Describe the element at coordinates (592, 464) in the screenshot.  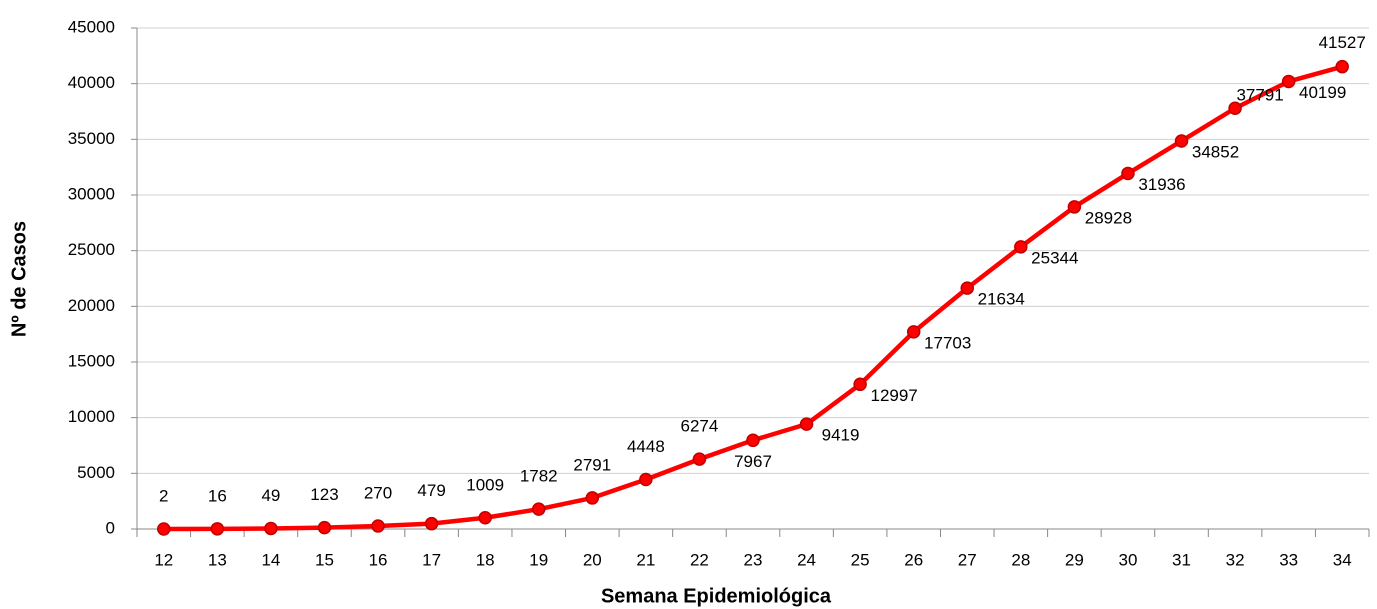
I see `data-label: 2791` at that location.